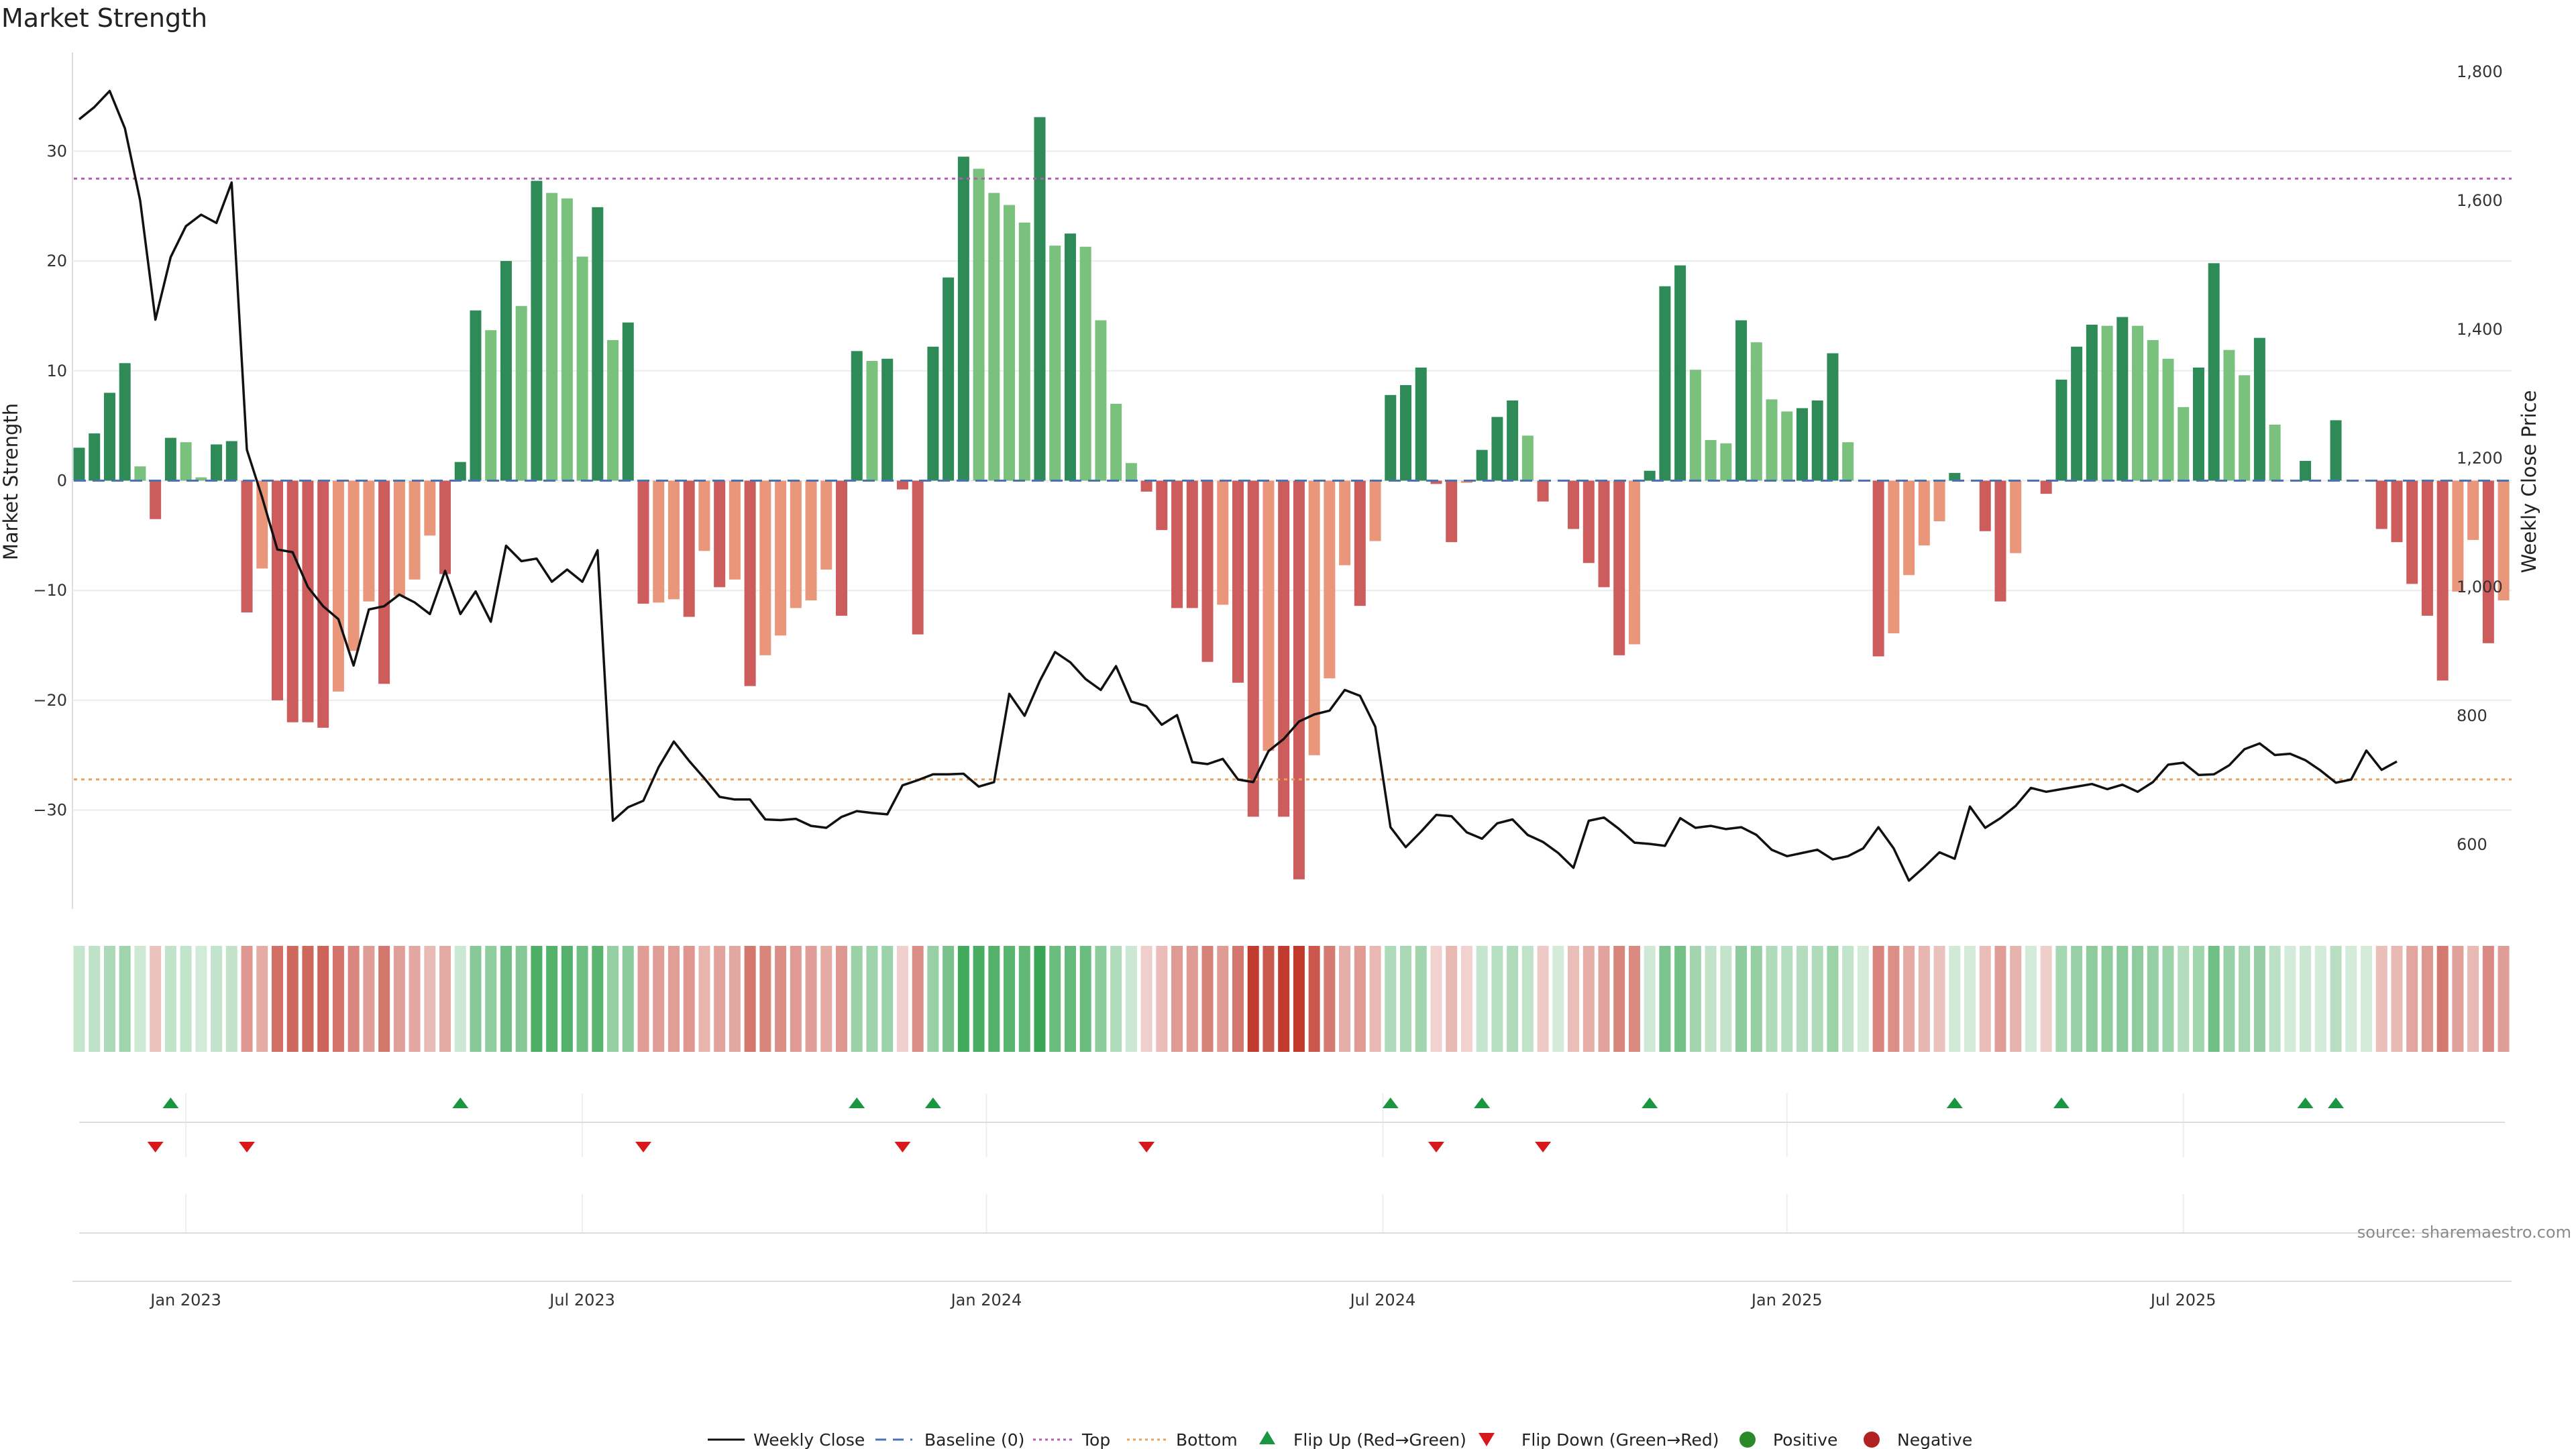  What do you see at coordinates (1291, 999) in the screenshot?
I see `heat-strip` at bounding box center [1291, 999].